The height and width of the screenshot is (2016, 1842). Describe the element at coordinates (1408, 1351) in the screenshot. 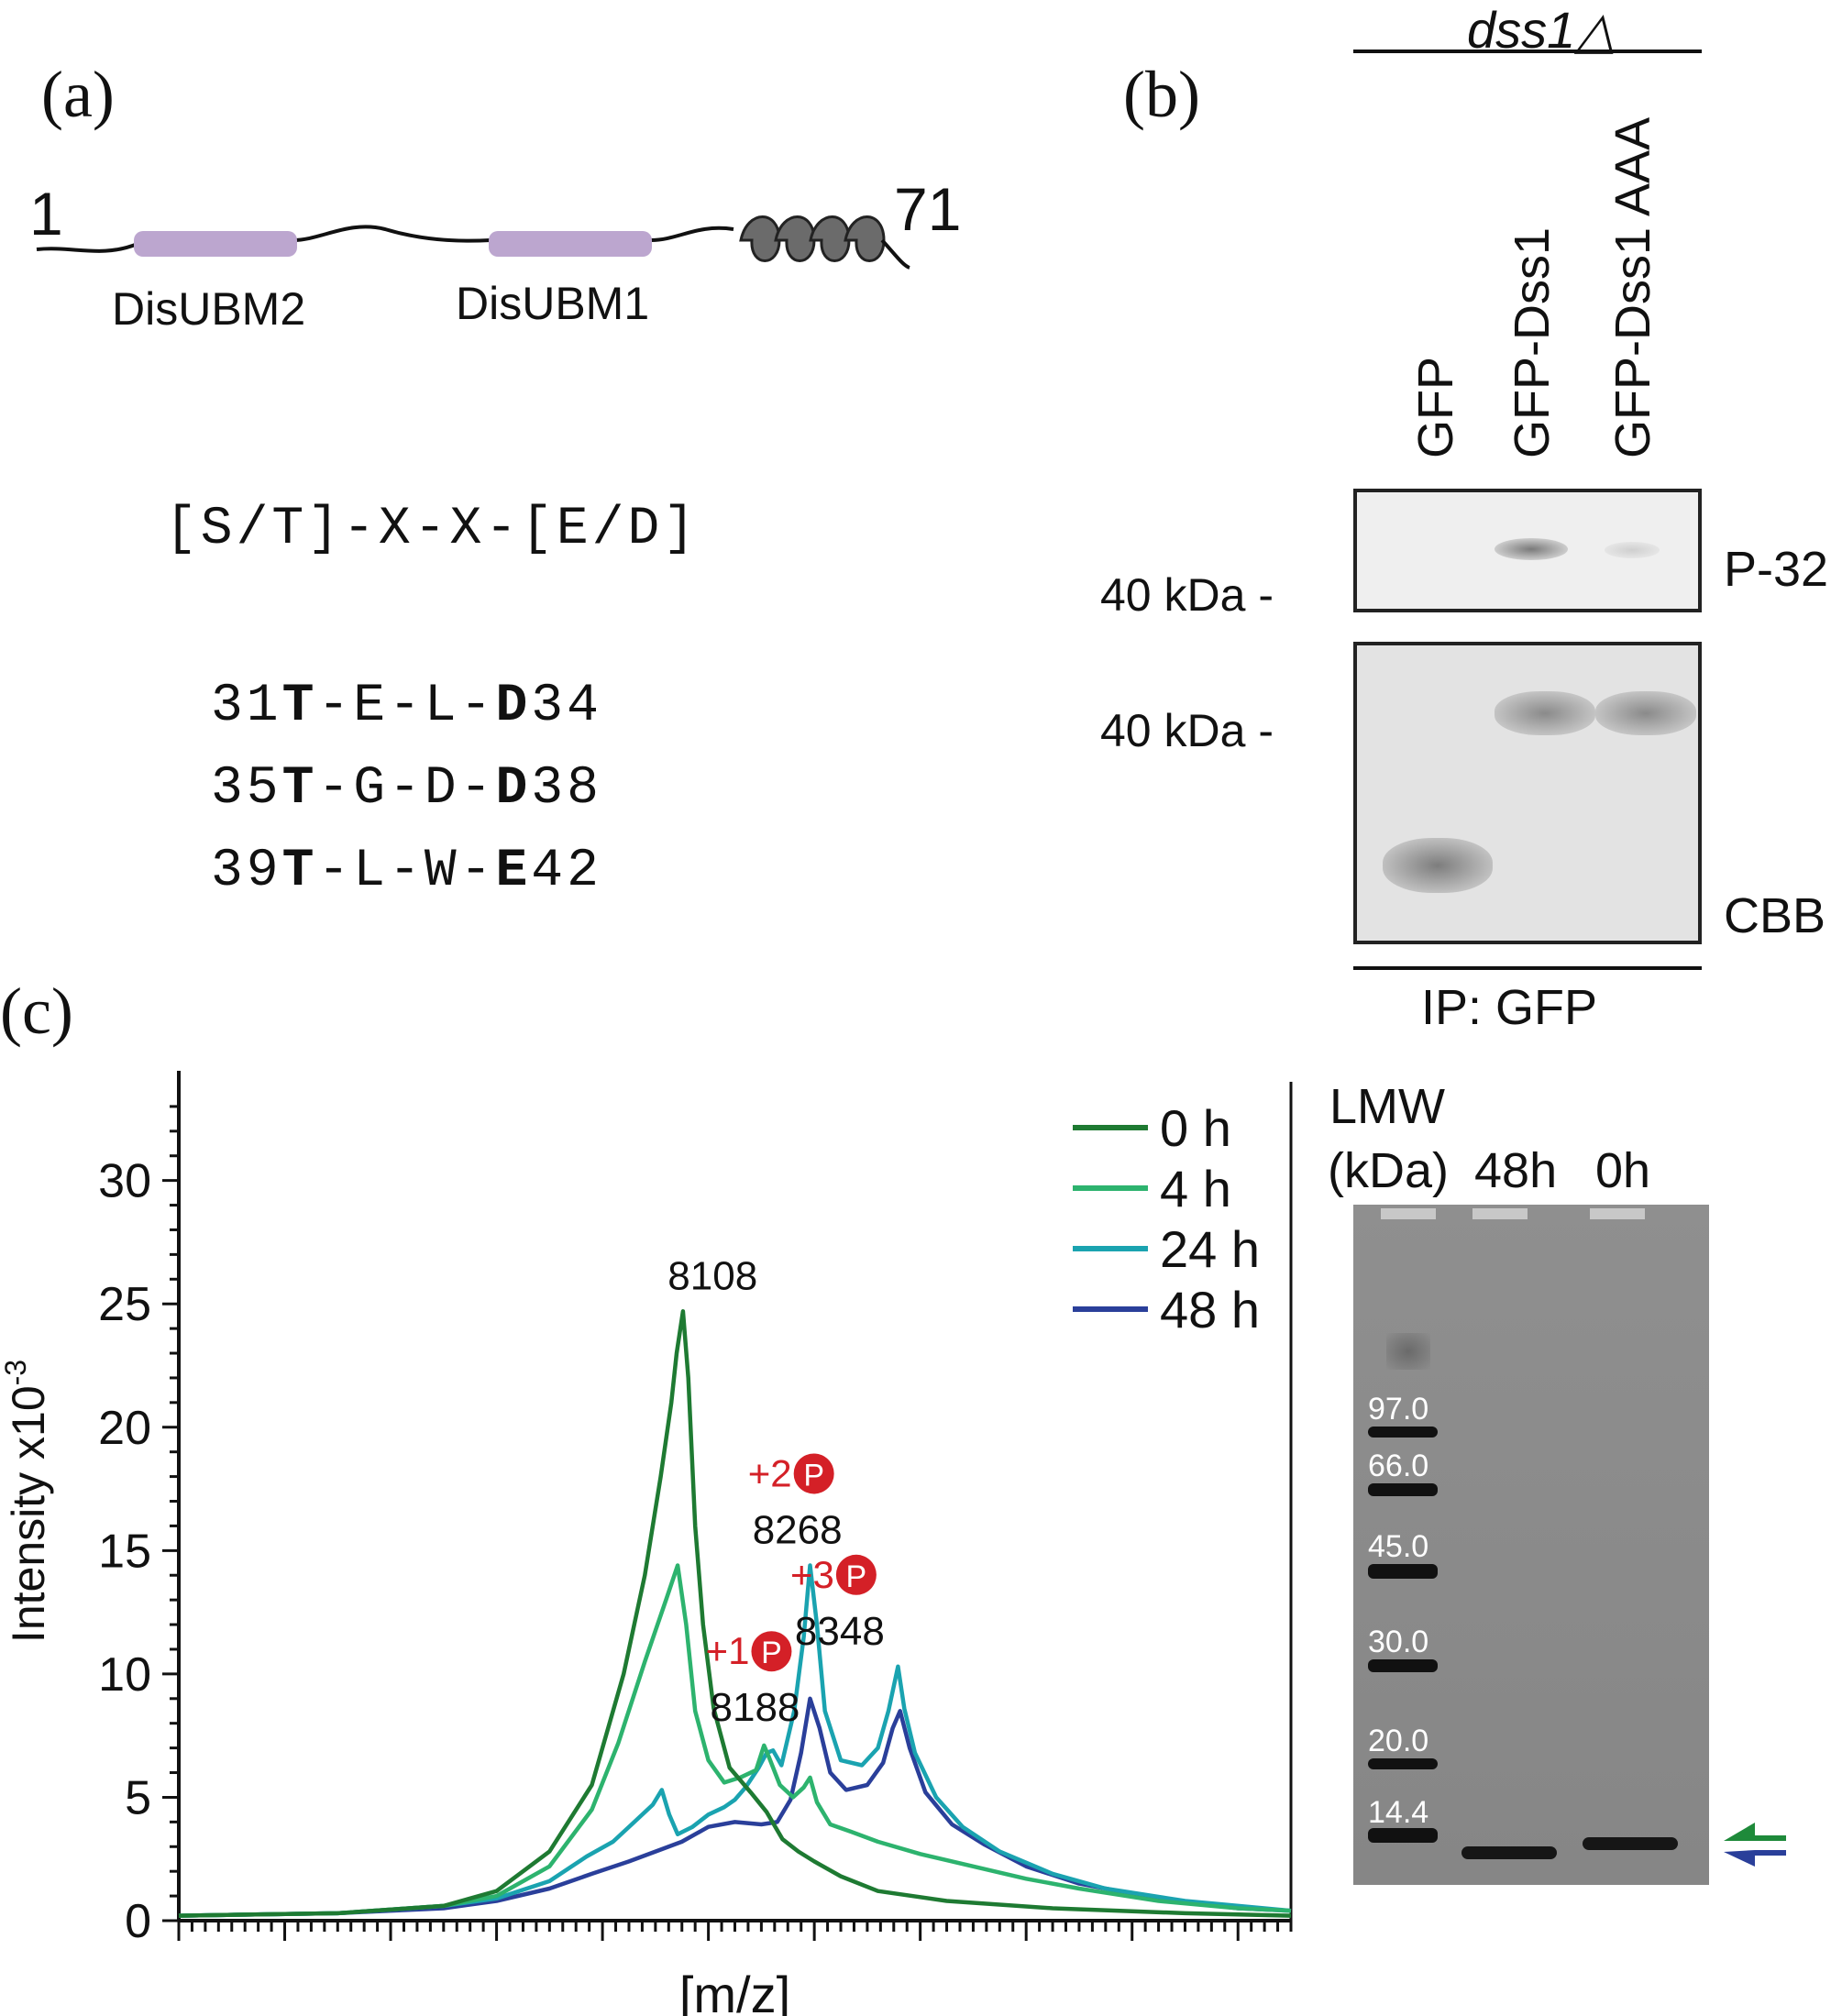

I see `ladder-smear` at that location.